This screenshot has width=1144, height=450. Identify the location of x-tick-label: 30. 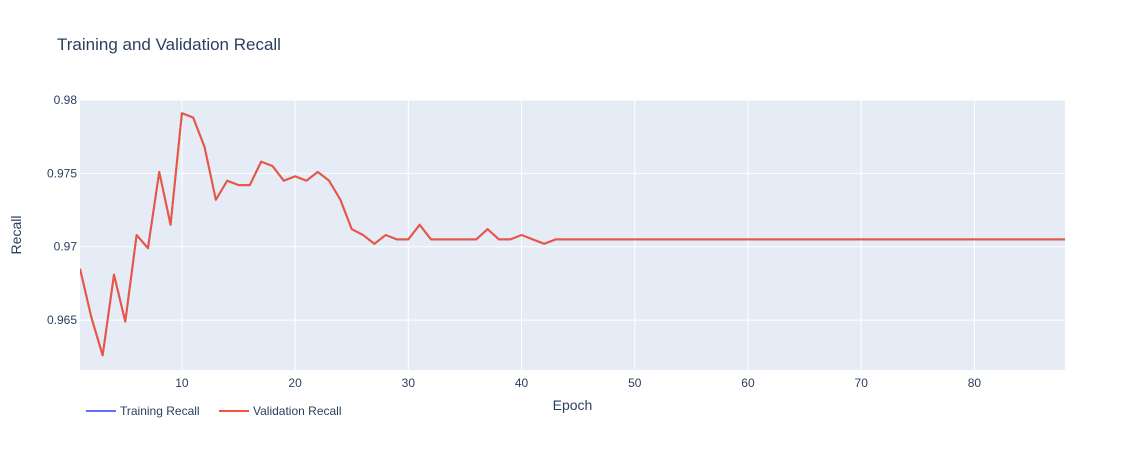
(409, 383).